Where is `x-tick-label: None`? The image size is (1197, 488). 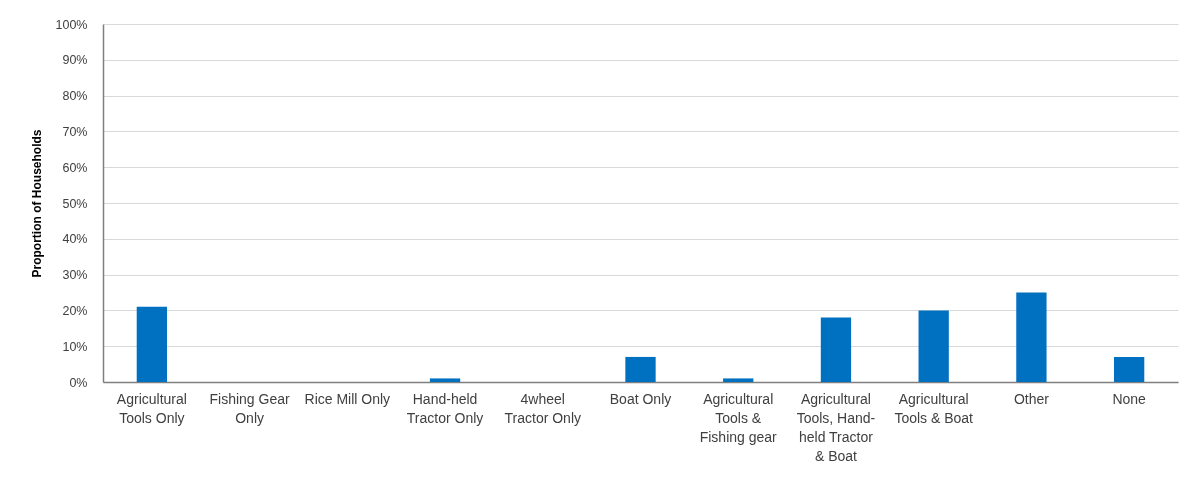
x-tick-label: None is located at coordinates (1129, 398).